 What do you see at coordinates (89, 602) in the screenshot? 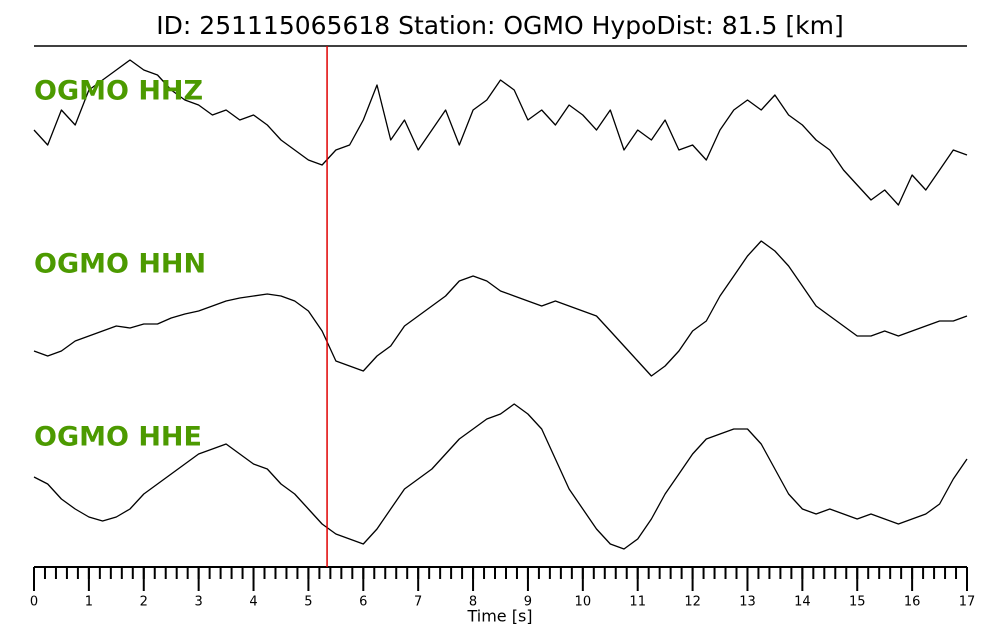
I see `x-tick-label: 1` at bounding box center [89, 602].